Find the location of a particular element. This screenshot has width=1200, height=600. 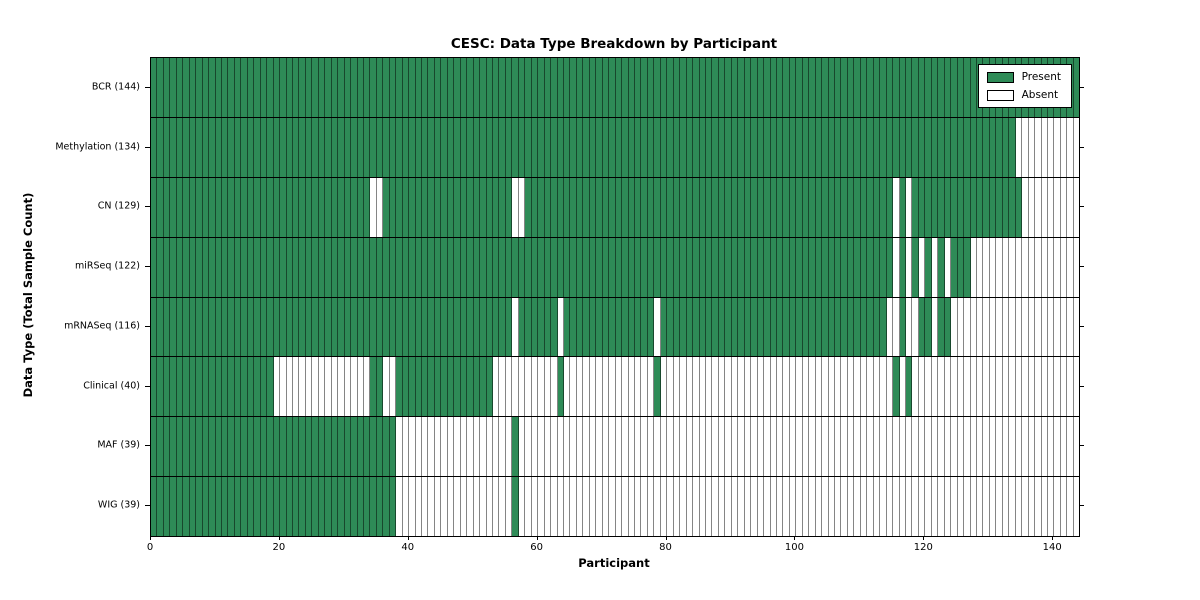

x-tick-mark is located at coordinates (1053, 538).